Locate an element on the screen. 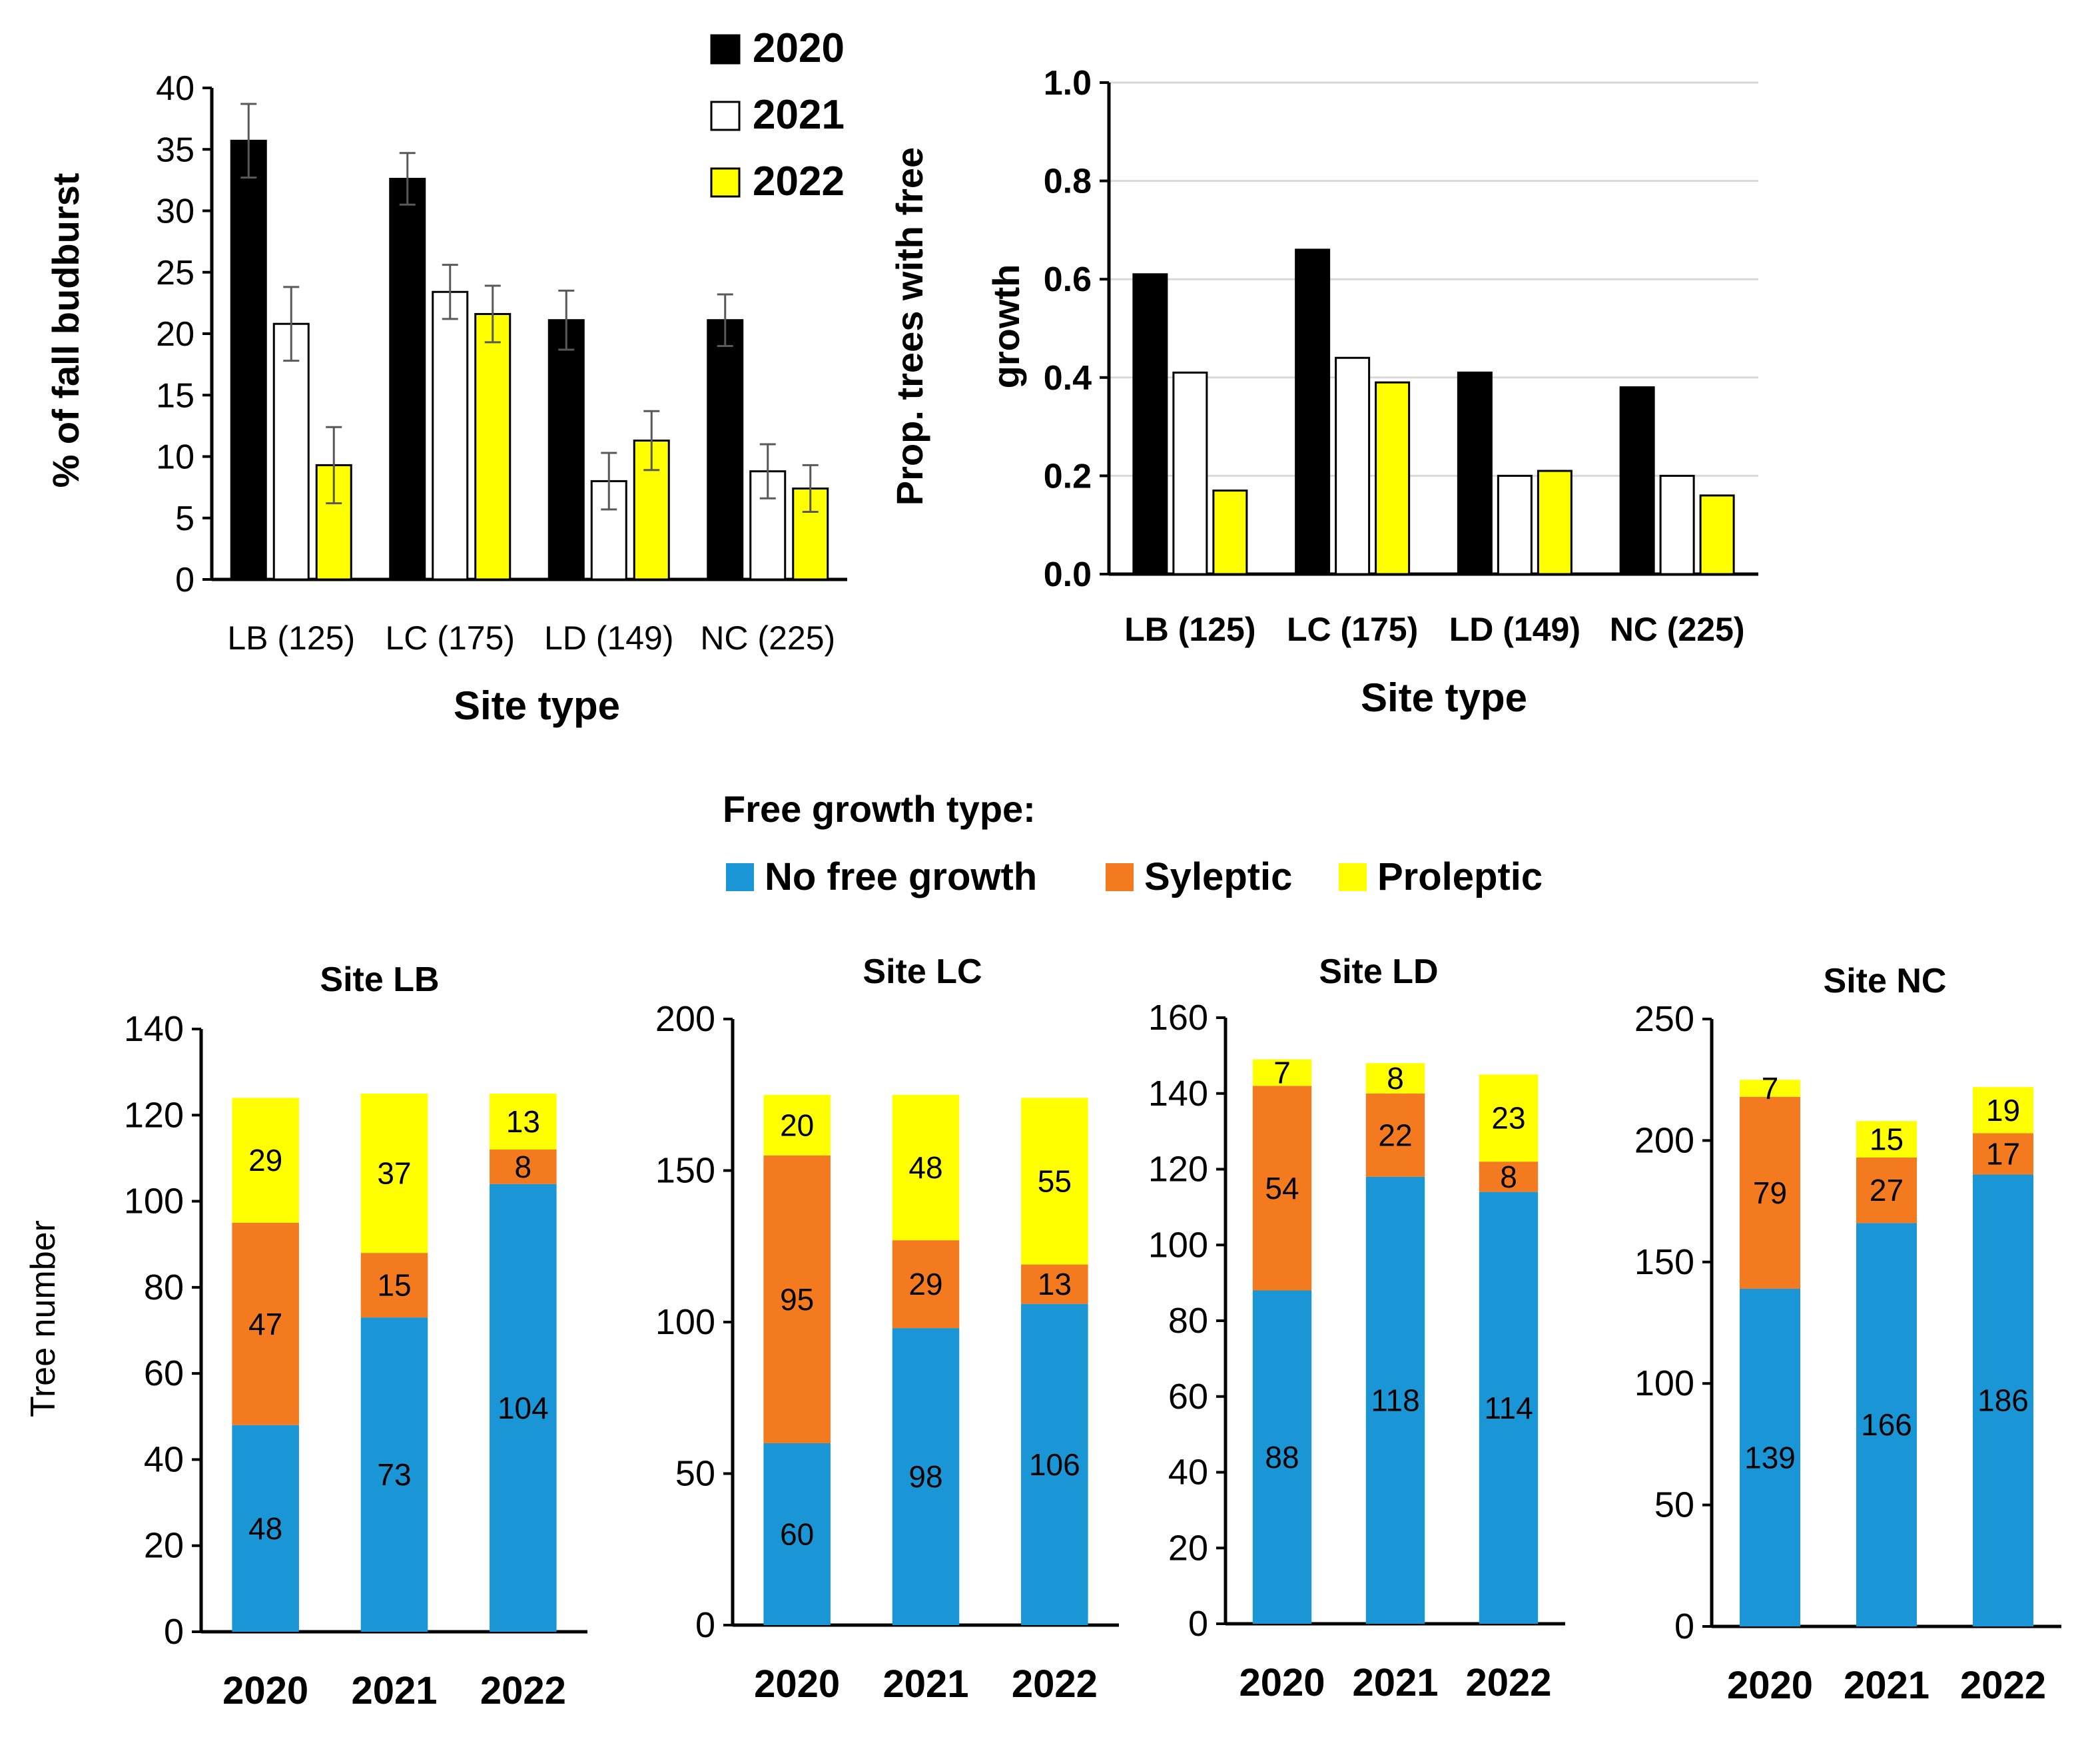 This screenshot has width=2100, height=1737. data-label: 106 is located at coordinates (1054, 1464).